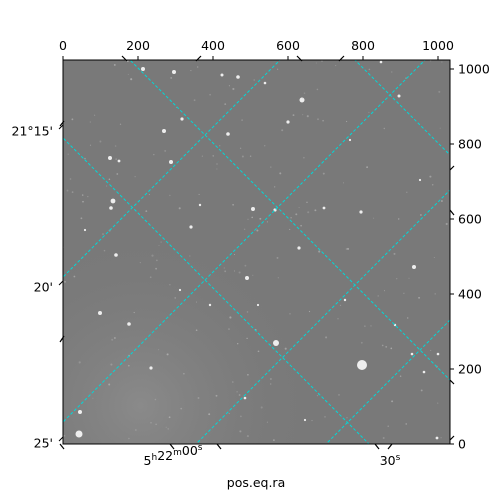 This screenshot has width=500, height=500. What do you see at coordinates (256, 50) in the screenshot?
I see `top-axis: 0 200 400 600 800 1000` at bounding box center [256, 50].